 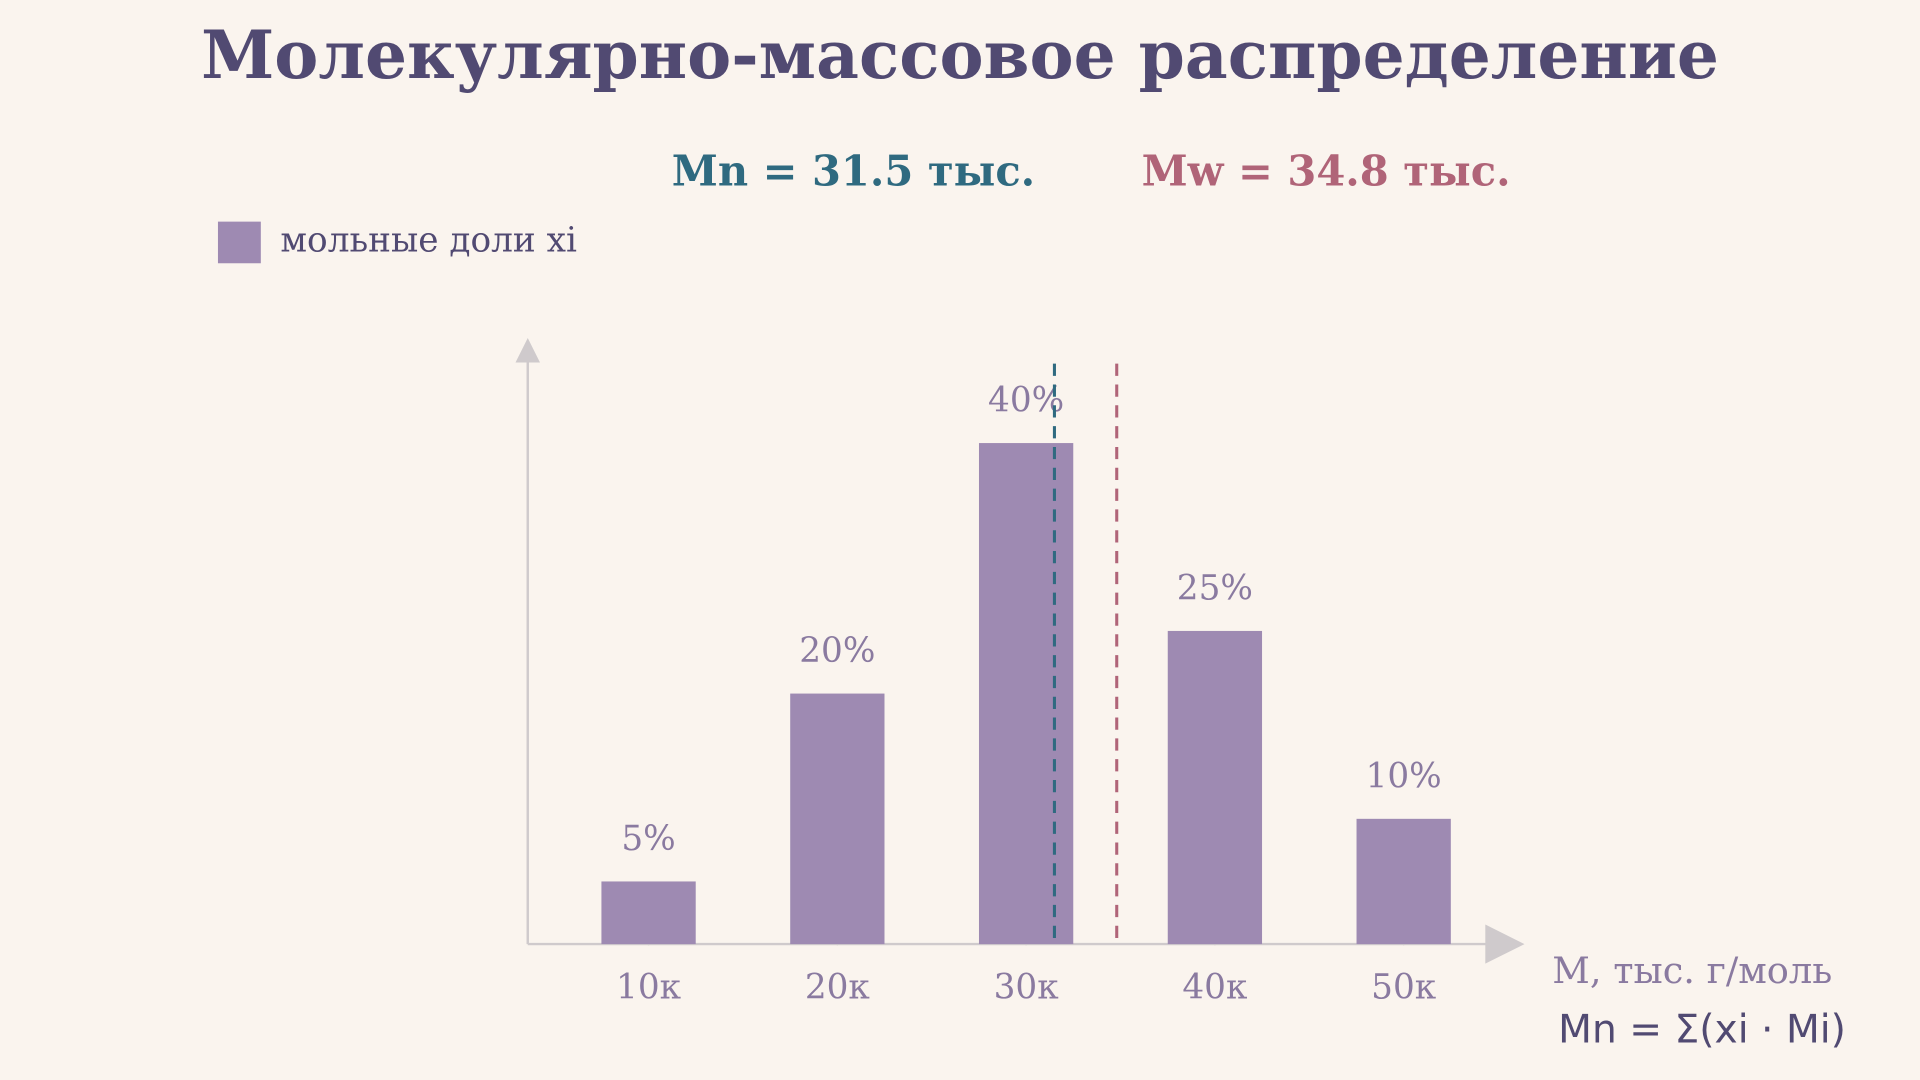 What do you see at coordinates (837, 651) in the screenshot?
I see `value-label: 20%` at bounding box center [837, 651].